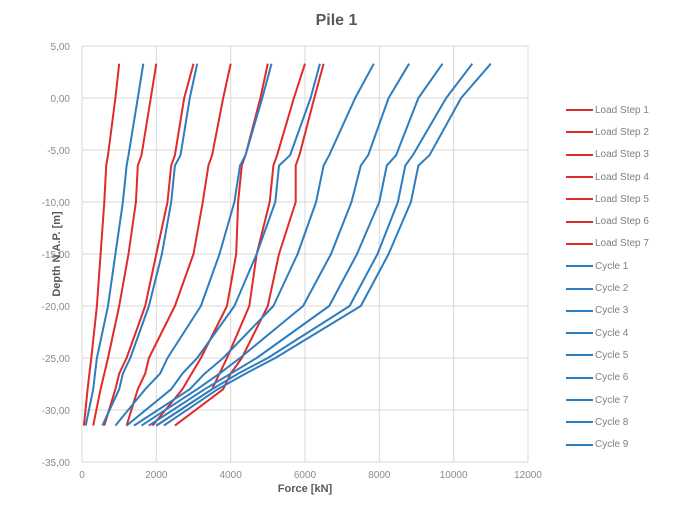 This screenshot has width=673, height=514. Describe the element at coordinates (82, 475) in the screenshot. I see `x-tick-label: 0` at that location.